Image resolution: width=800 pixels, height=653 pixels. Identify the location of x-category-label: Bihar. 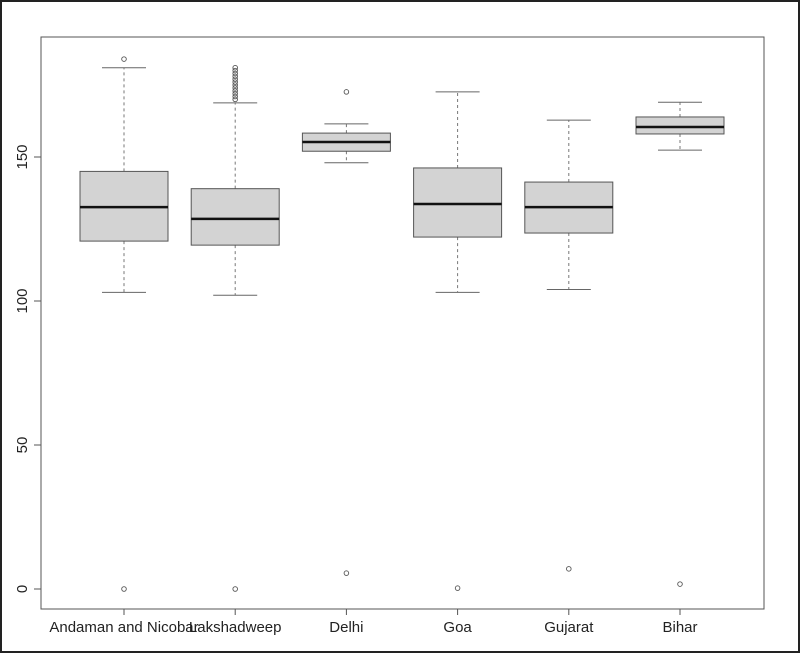
(679, 627).